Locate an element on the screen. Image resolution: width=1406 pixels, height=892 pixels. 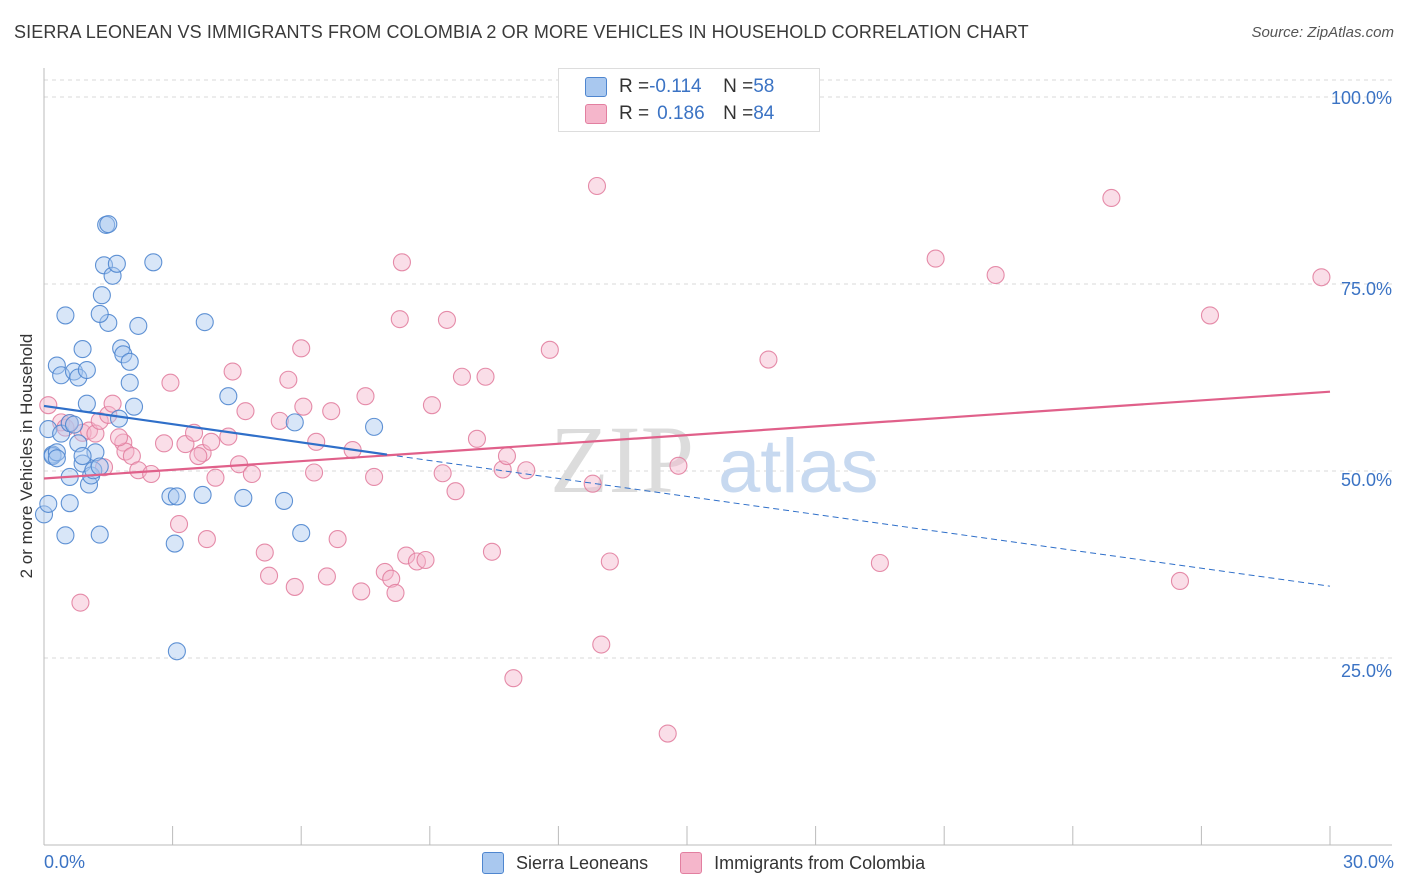
x-tick-max: 30.0% is located at coordinates (1368, 862).